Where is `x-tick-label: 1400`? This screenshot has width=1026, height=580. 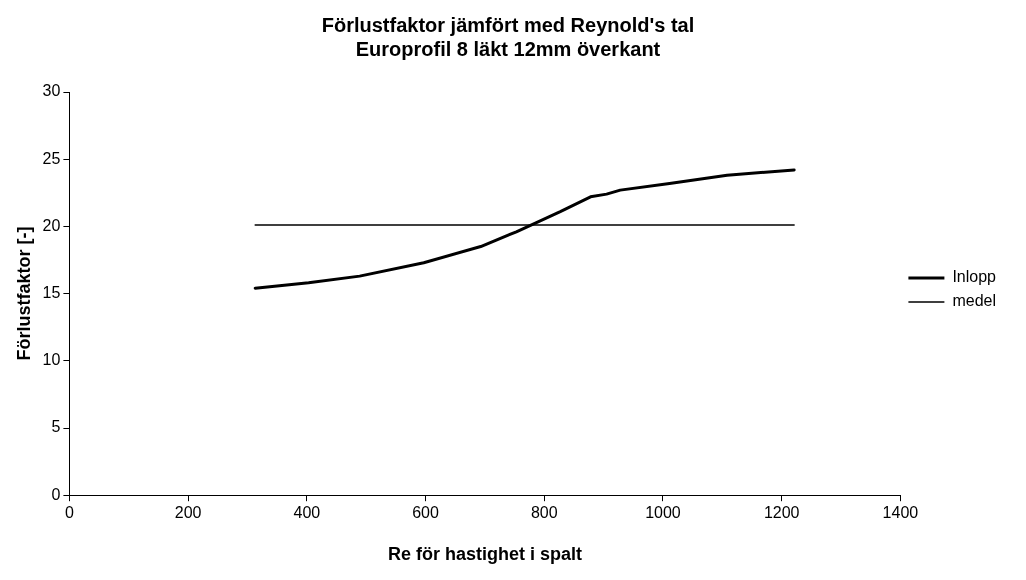
x-tick-label: 1400 is located at coordinates (900, 513).